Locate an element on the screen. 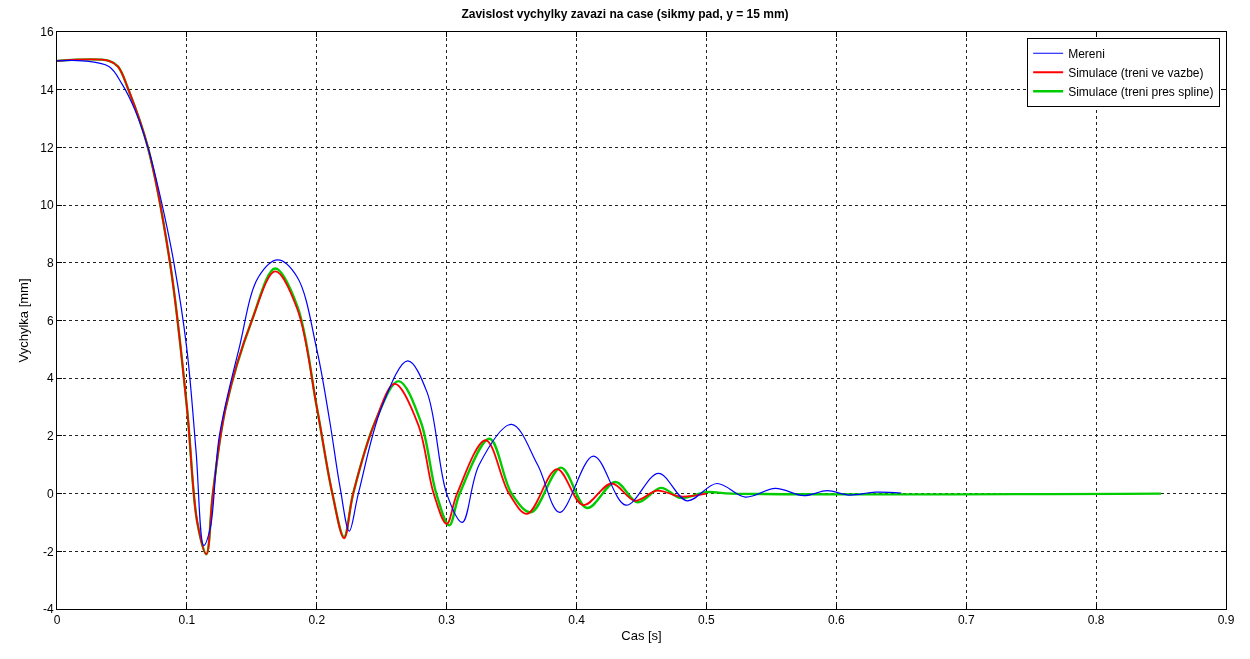 The image size is (1250, 659). chart-title: Zavislost vychylky zavazi na case (sikmy pad, y = 15 mm) is located at coordinates (625, 14).